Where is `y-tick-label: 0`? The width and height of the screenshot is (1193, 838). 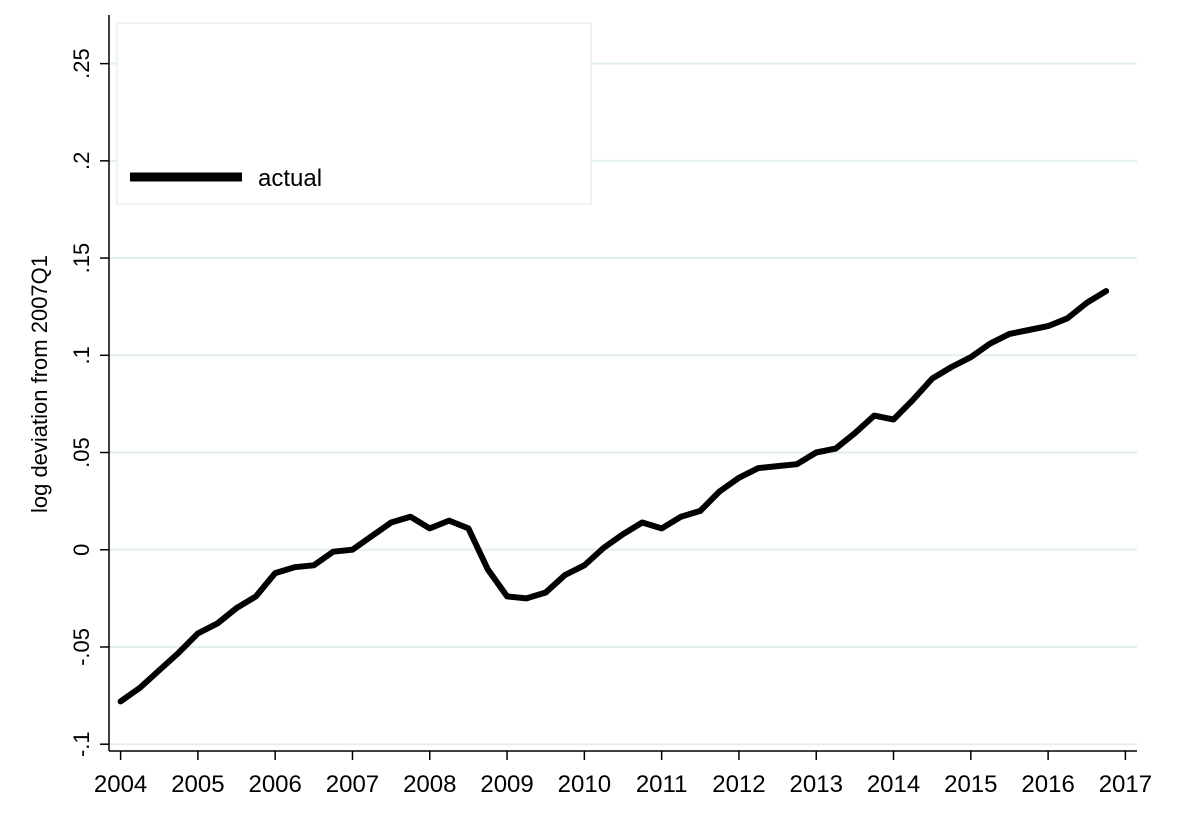
y-tick-label: 0 is located at coordinates (81, 550).